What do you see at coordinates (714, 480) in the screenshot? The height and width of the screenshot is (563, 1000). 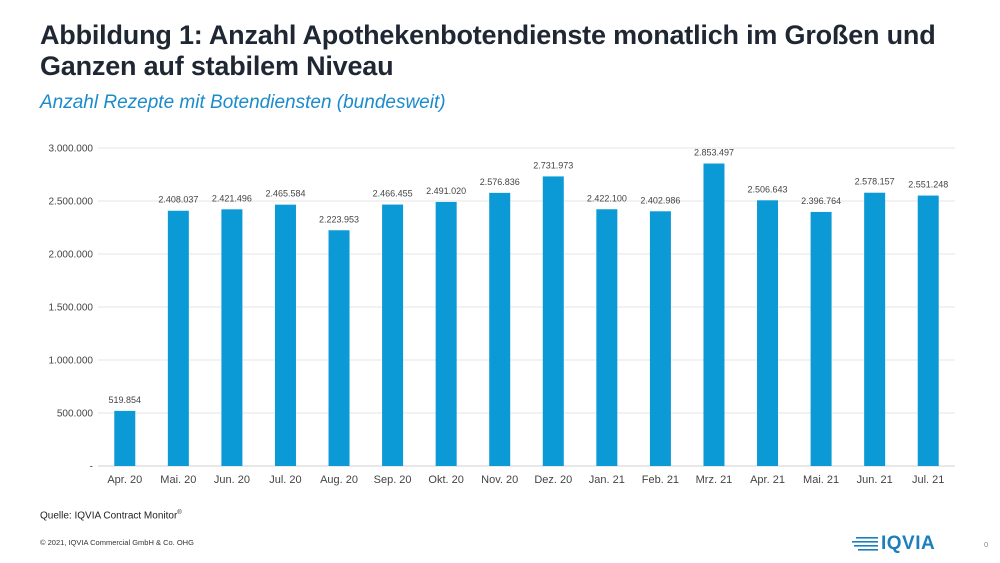 I see `x-tick-label: Mrz. 21` at bounding box center [714, 480].